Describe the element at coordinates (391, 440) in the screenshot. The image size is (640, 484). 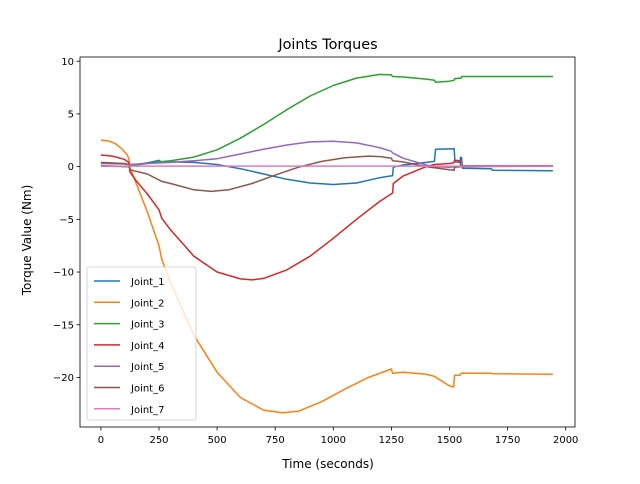
I see `x-tick-label: 1250` at that location.